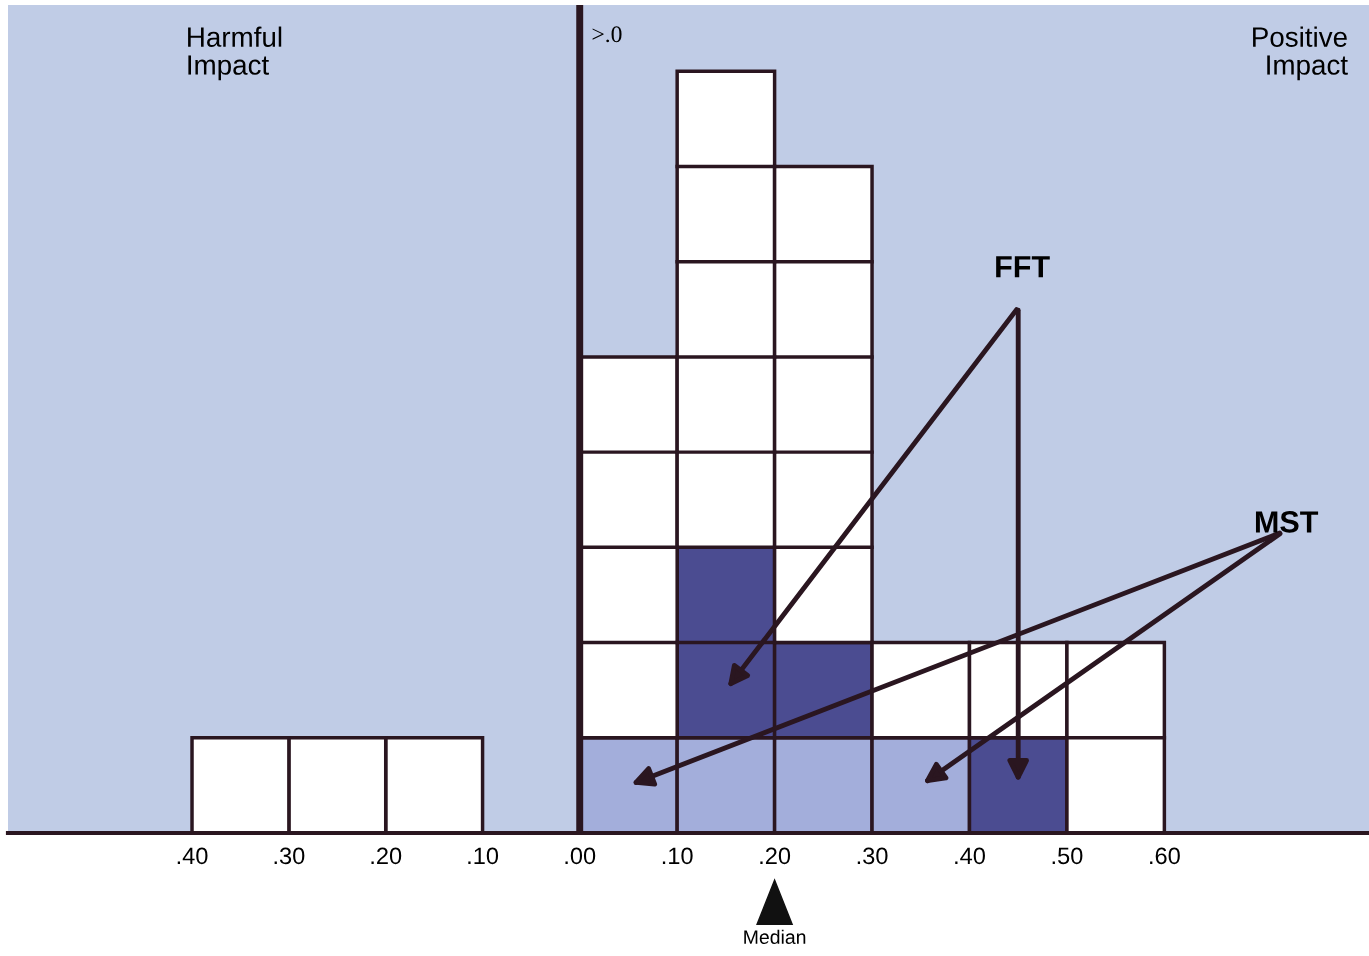 This screenshot has height=956, width=1369. What do you see at coordinates (1067, 856) in the screenshot?
I see `x-tick-label: .50` at bounding box center [1067, 856].